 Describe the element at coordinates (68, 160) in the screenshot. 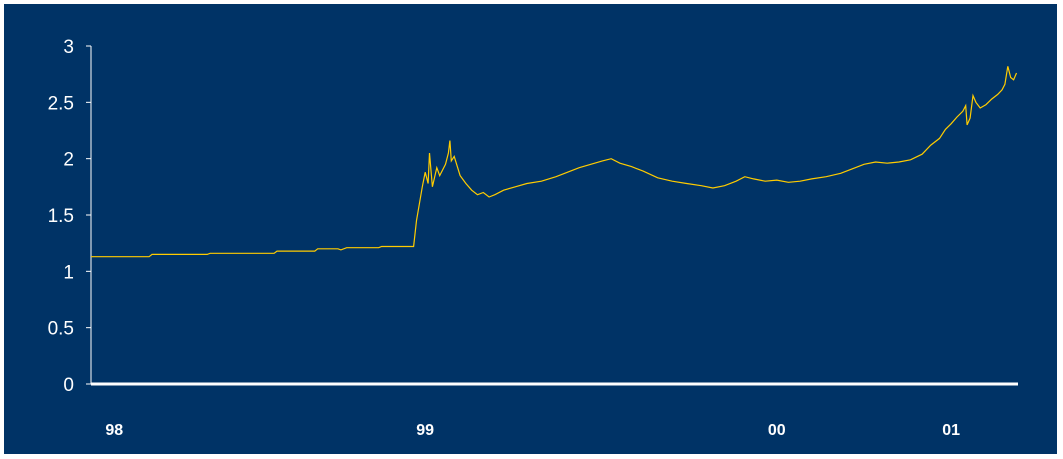

I see `y-tick-label: 2` at that location.